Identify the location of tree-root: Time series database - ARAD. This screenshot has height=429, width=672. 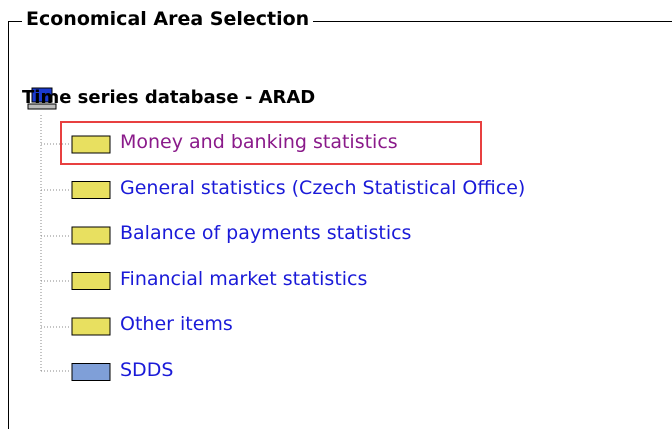
(169, 97).